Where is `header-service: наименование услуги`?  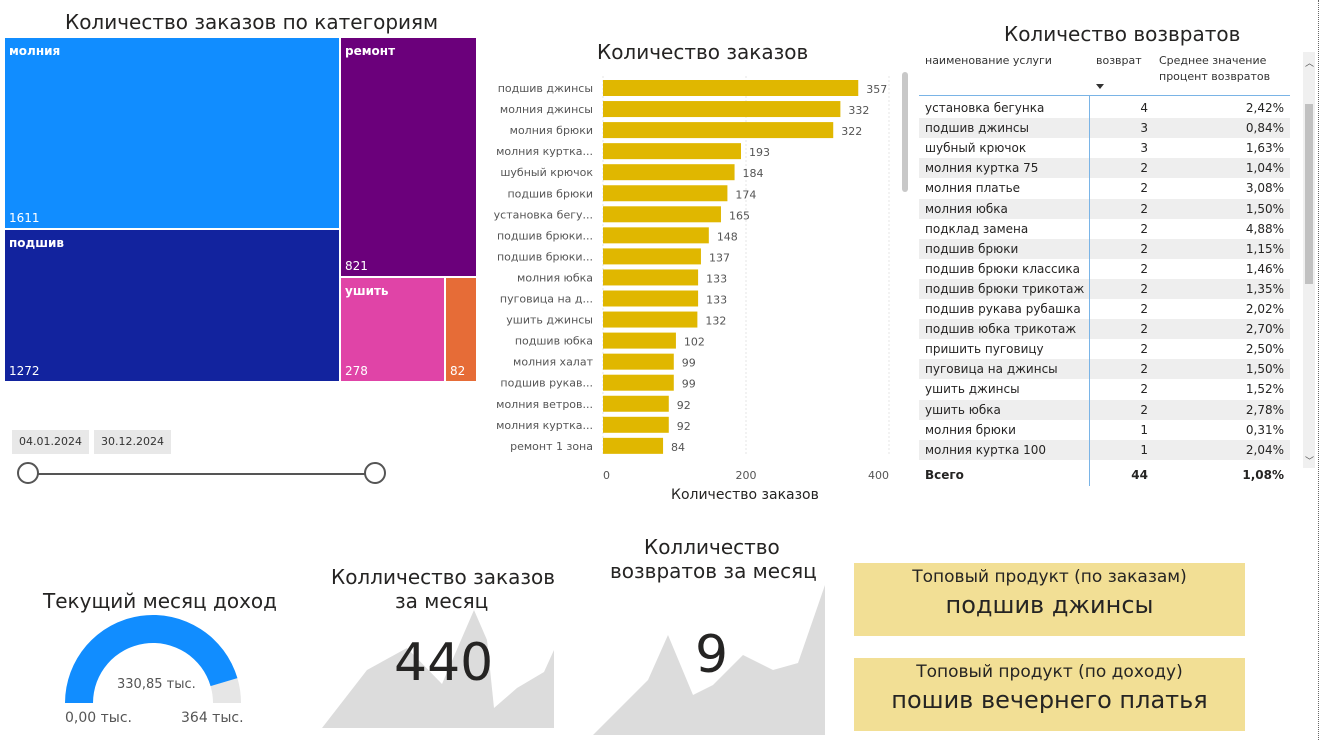 header-service: наименование услуги is located at coordinates (988, 60).